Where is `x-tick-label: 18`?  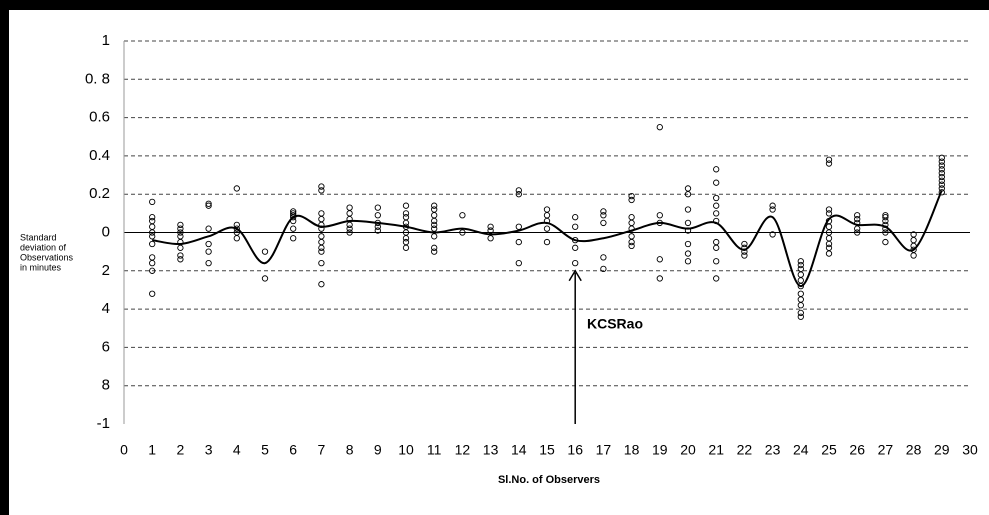
x-tick-label: 18 is located at coordinates (632, 450).